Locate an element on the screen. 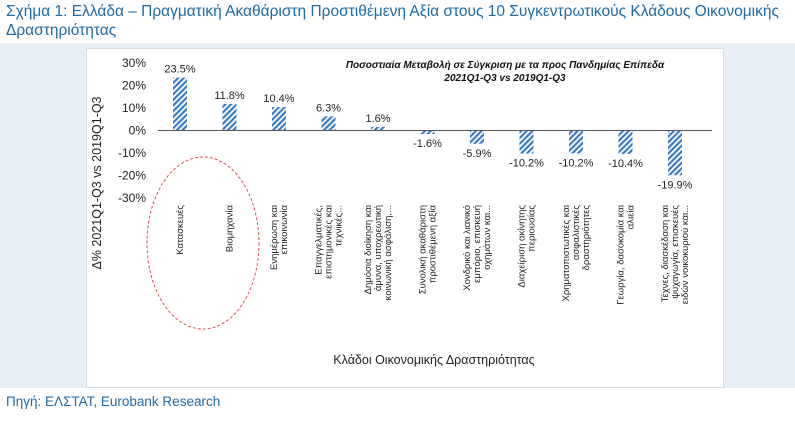  y-tick-label: 20% is located at coordinates (134, 86).